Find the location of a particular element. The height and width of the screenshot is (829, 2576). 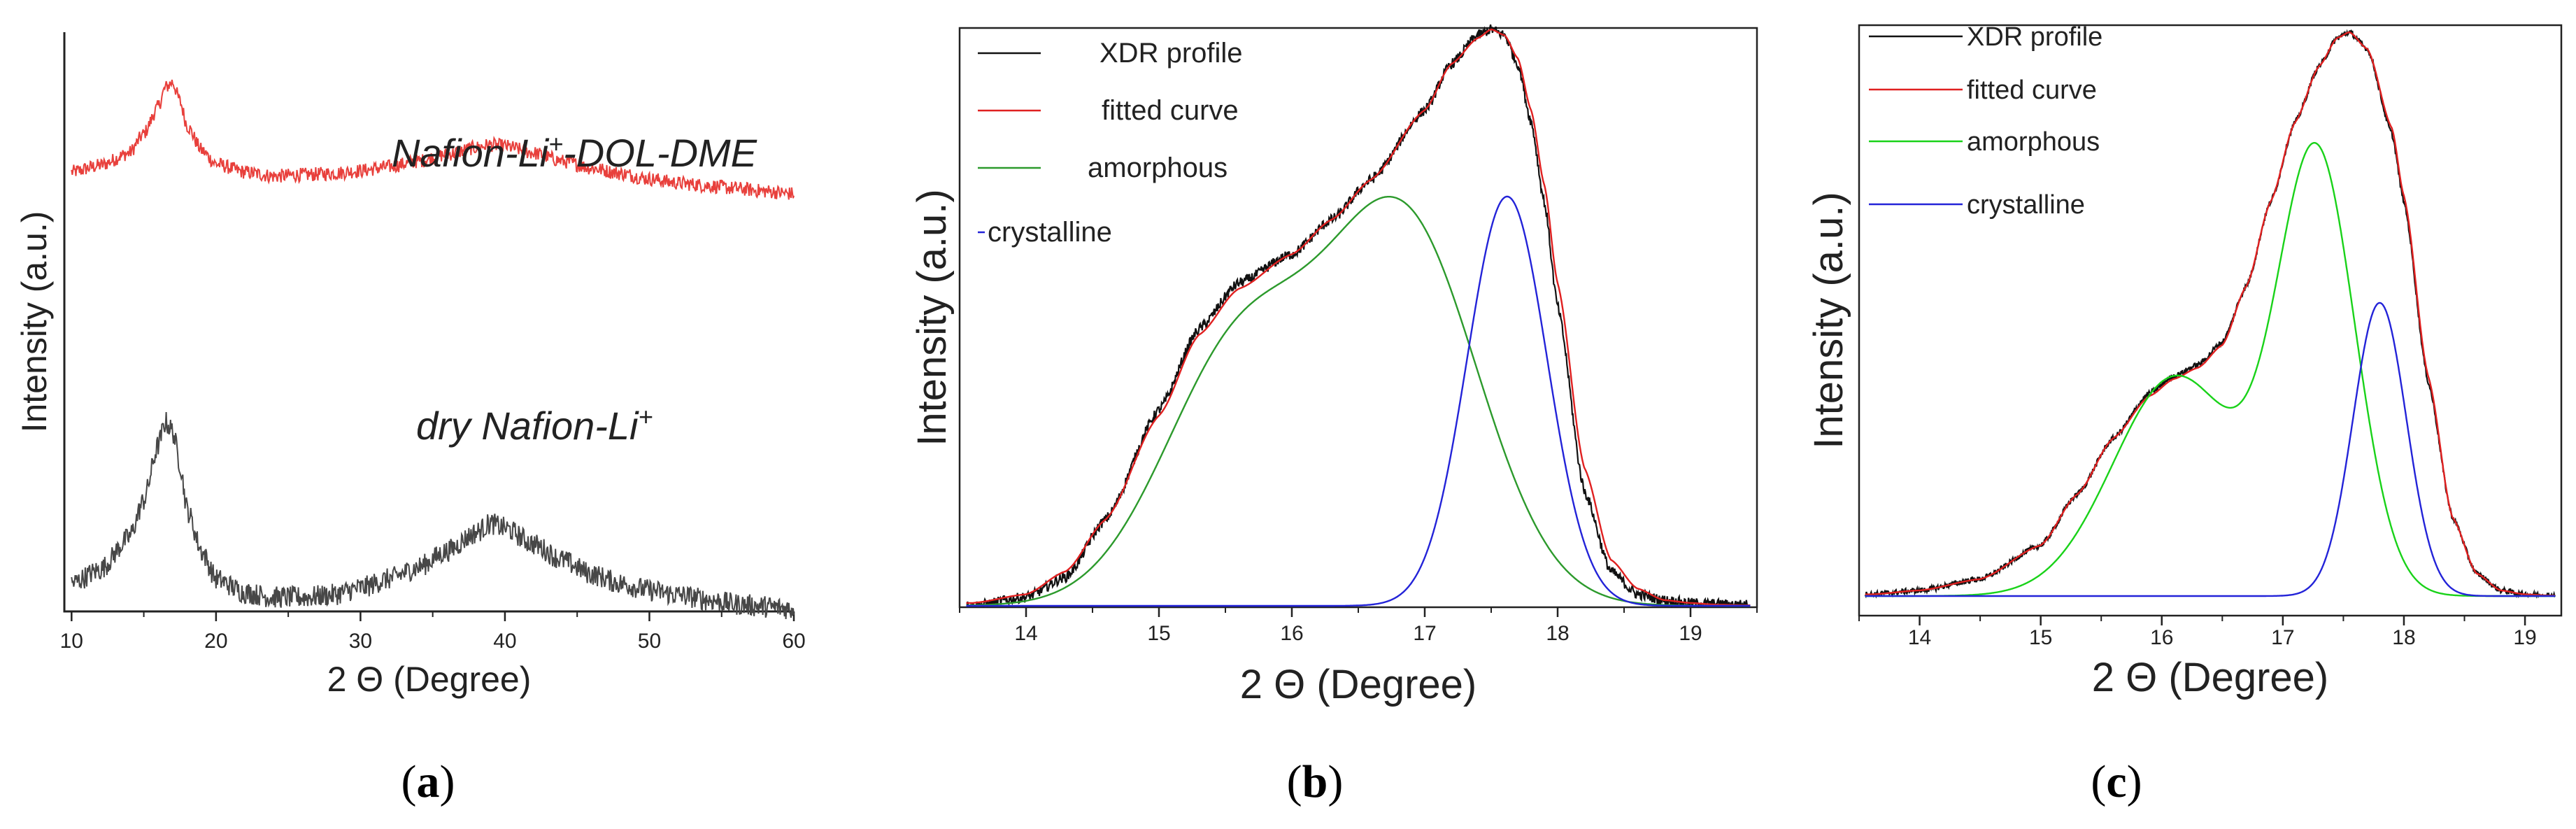

series-label: dry Nafion-Li+ is located at coordinates (534, 425).